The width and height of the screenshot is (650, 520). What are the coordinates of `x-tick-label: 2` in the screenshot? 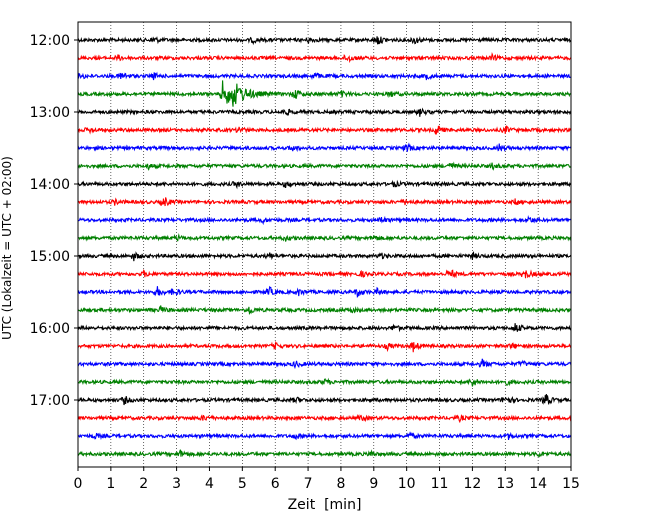 It's located at (143, 484).